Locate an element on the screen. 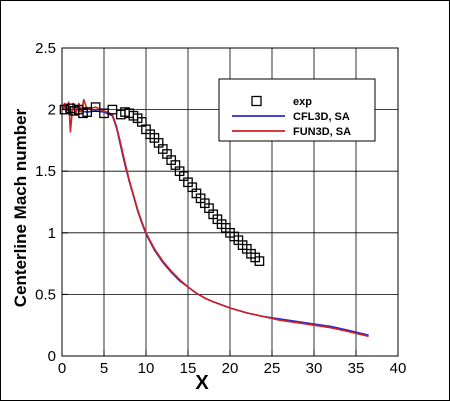 This screenshot has height=401, width=450. x-tick-label: 0 is located at coordinates (62, 368).